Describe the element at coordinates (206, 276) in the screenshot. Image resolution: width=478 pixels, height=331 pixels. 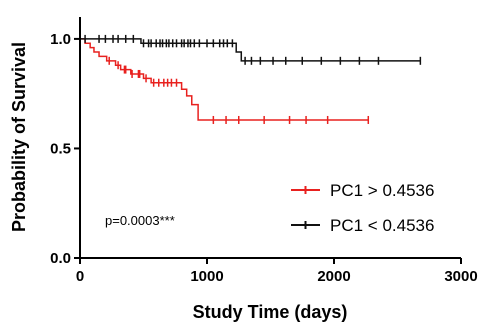
I see `x-tick-label: 1000` at that location.